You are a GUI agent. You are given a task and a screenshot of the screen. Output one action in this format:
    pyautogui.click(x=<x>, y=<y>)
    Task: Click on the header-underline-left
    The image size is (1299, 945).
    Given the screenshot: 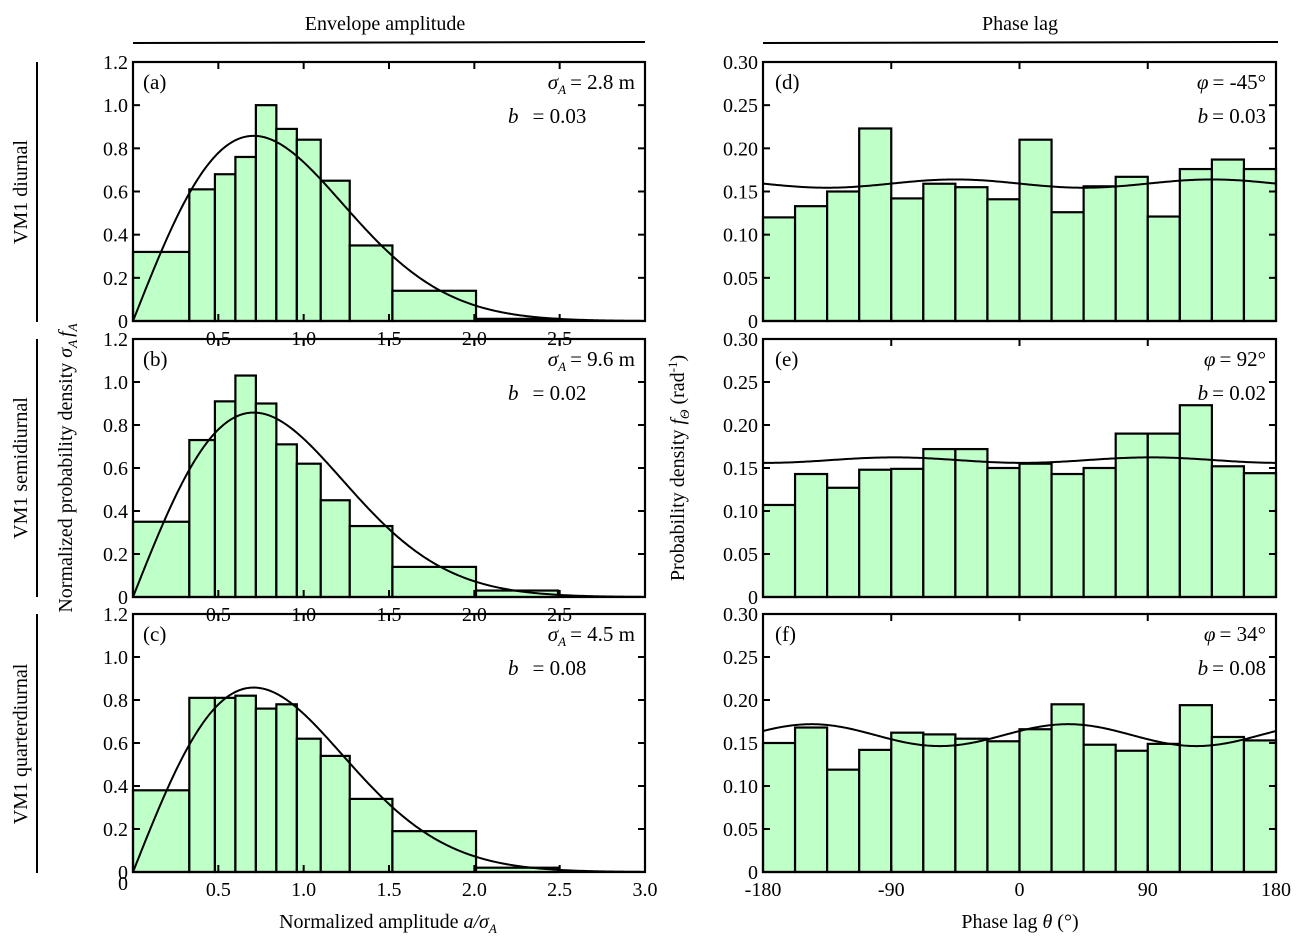 What is the action you would take?
    pyautogui.click(x=389, y=42)
    